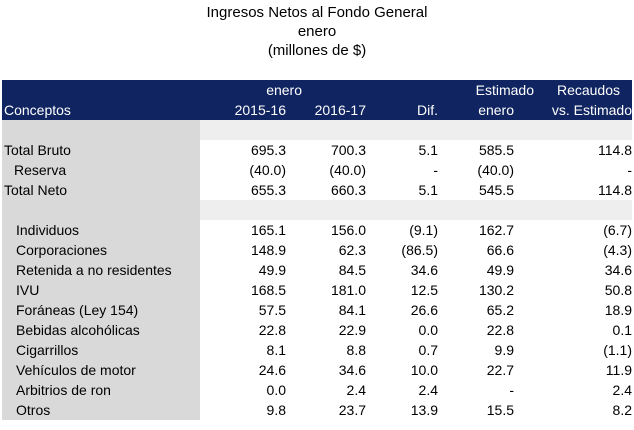 The height and width of the screenshot is (430, 634). I want to click on table-row: Total Bruto 695.3 700.3 5.1 585.5 114.8, so click(317, 150).